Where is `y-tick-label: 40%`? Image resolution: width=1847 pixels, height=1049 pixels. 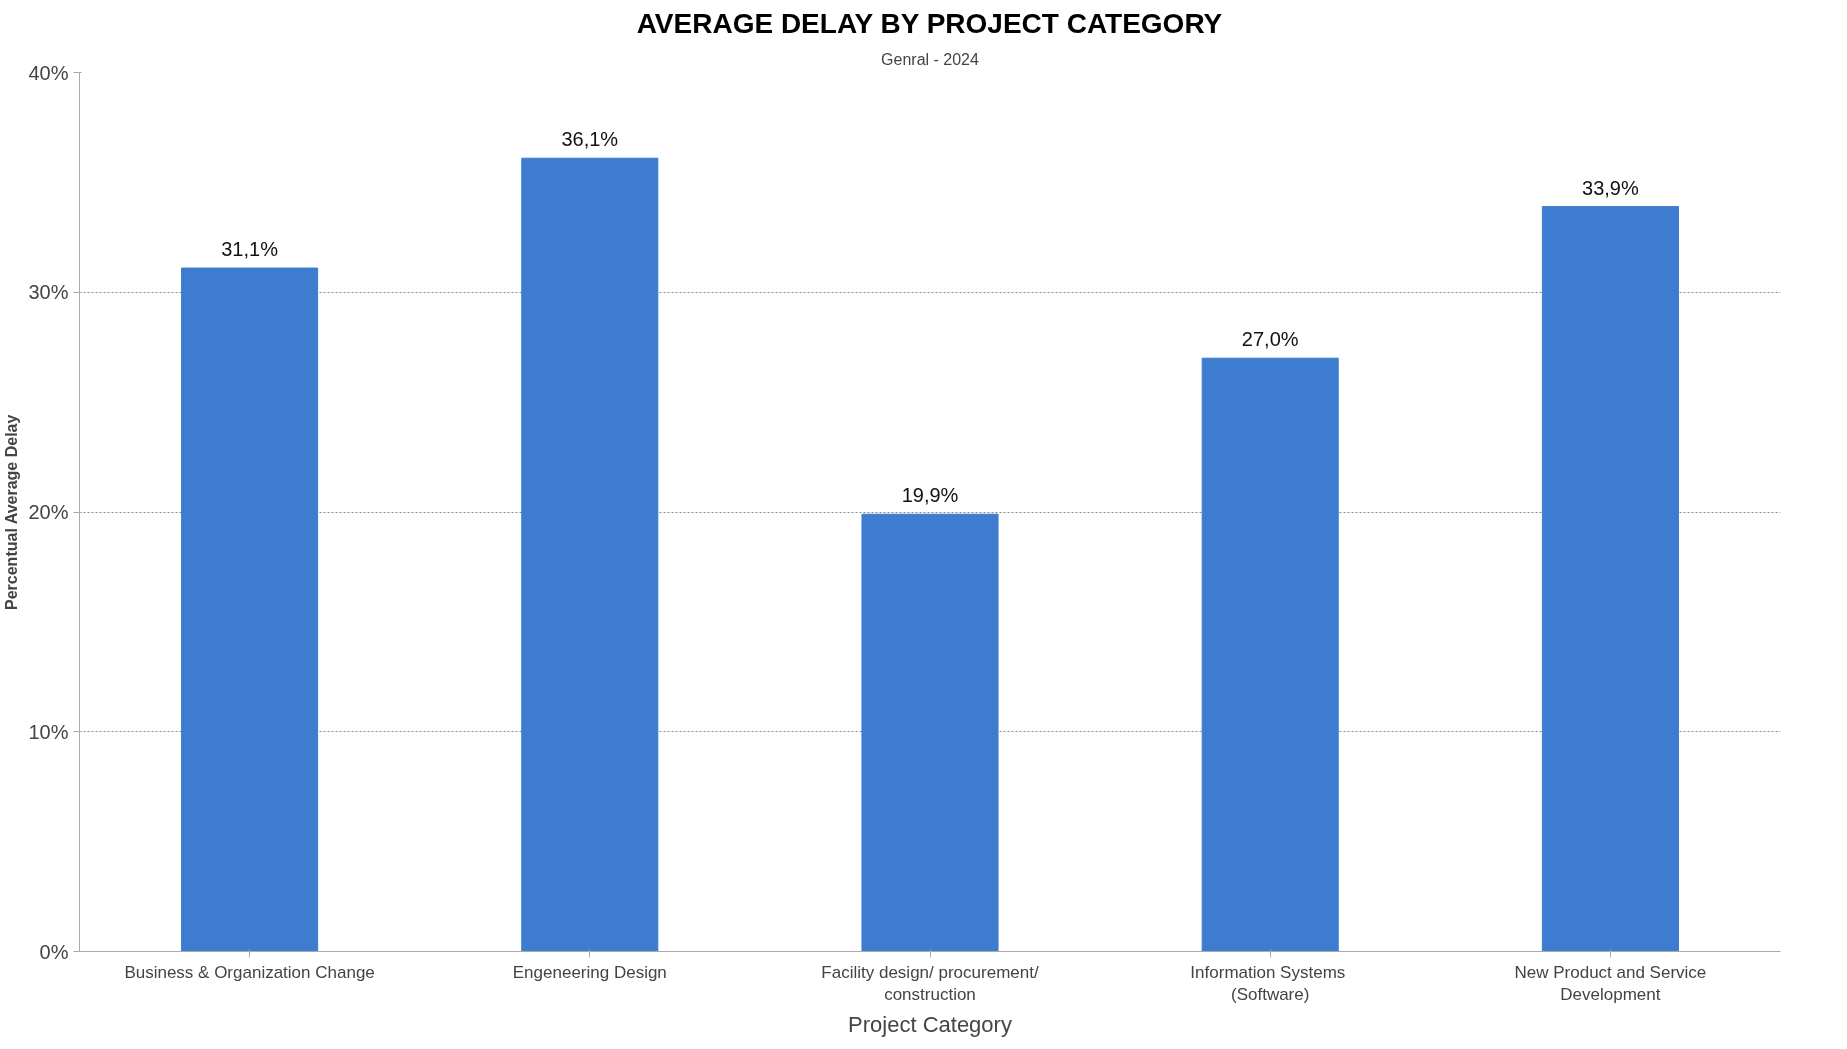 y-tick-label: 40% is located at coordinates (48, 72).